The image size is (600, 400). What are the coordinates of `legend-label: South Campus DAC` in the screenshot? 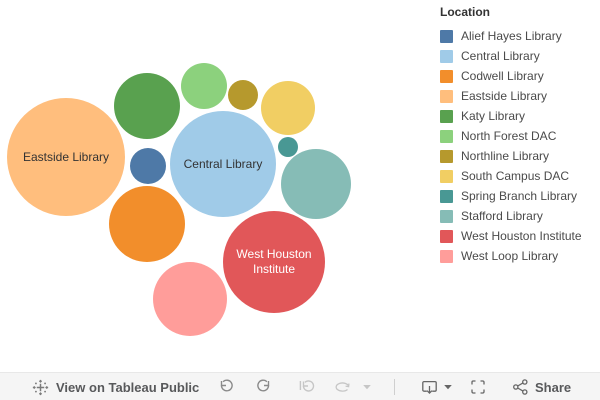 It's located at (515, 176).